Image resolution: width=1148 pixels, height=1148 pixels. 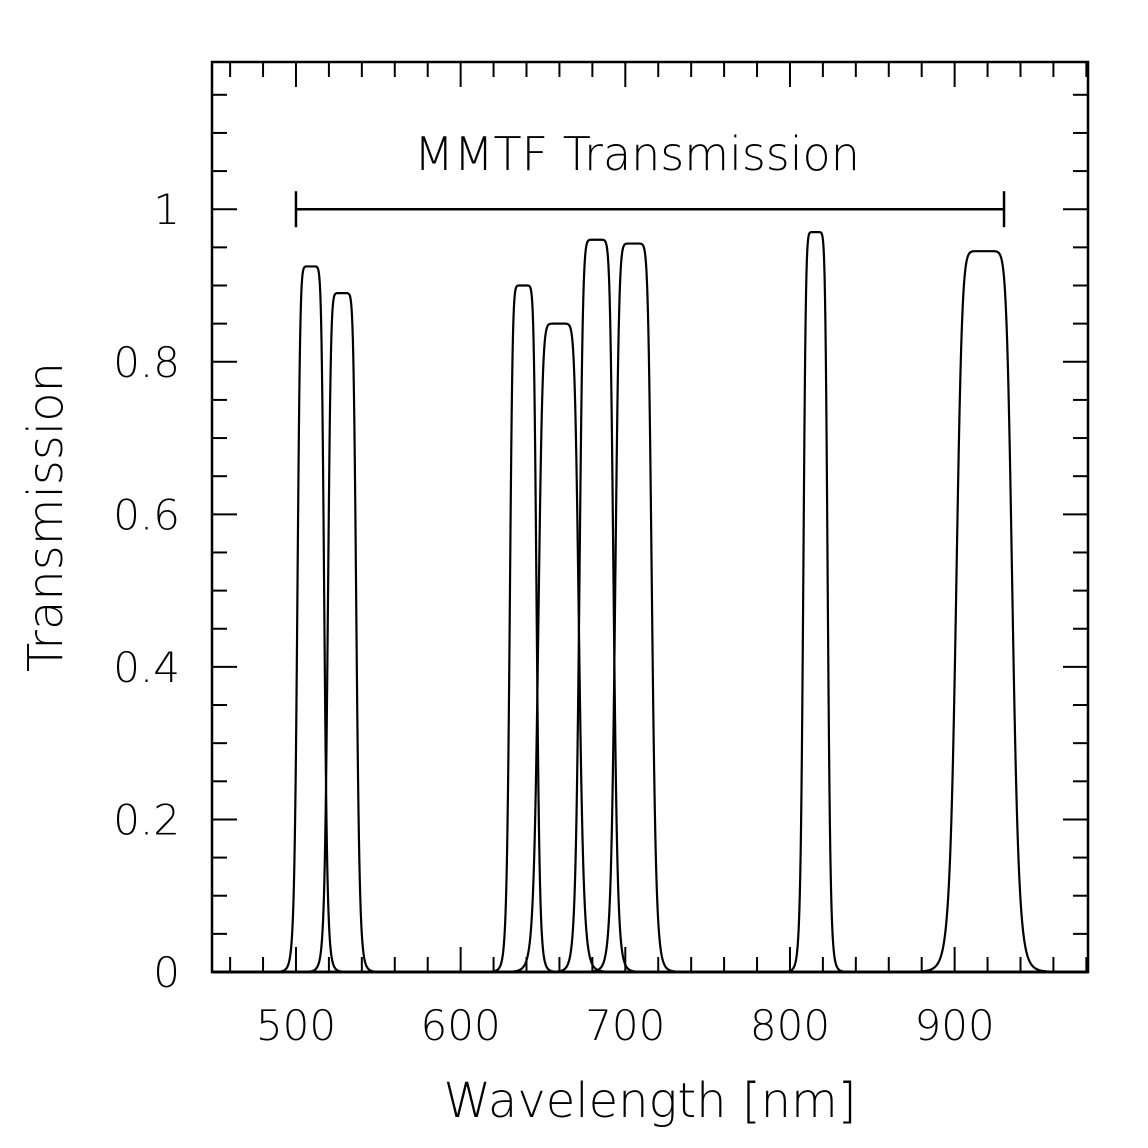 I want to click on y-tick-label: 1, so click(x=166, y=209).